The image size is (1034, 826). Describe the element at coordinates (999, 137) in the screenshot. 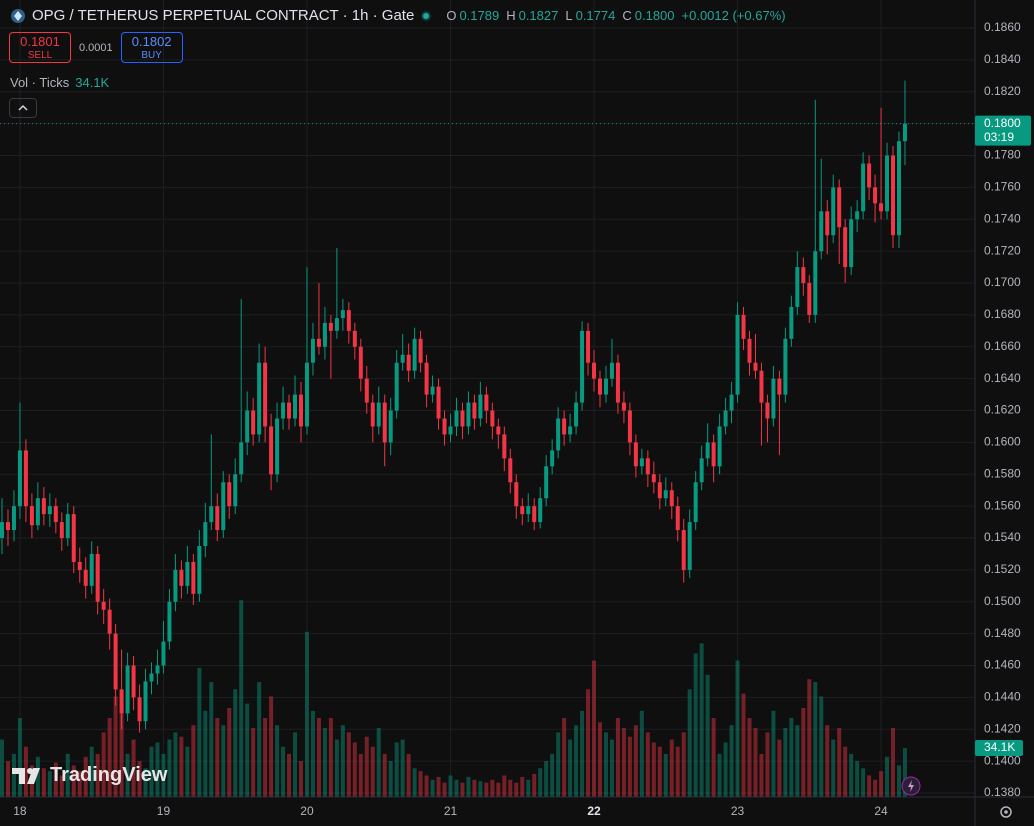

I see `countdown-label: 03:19` at that location.